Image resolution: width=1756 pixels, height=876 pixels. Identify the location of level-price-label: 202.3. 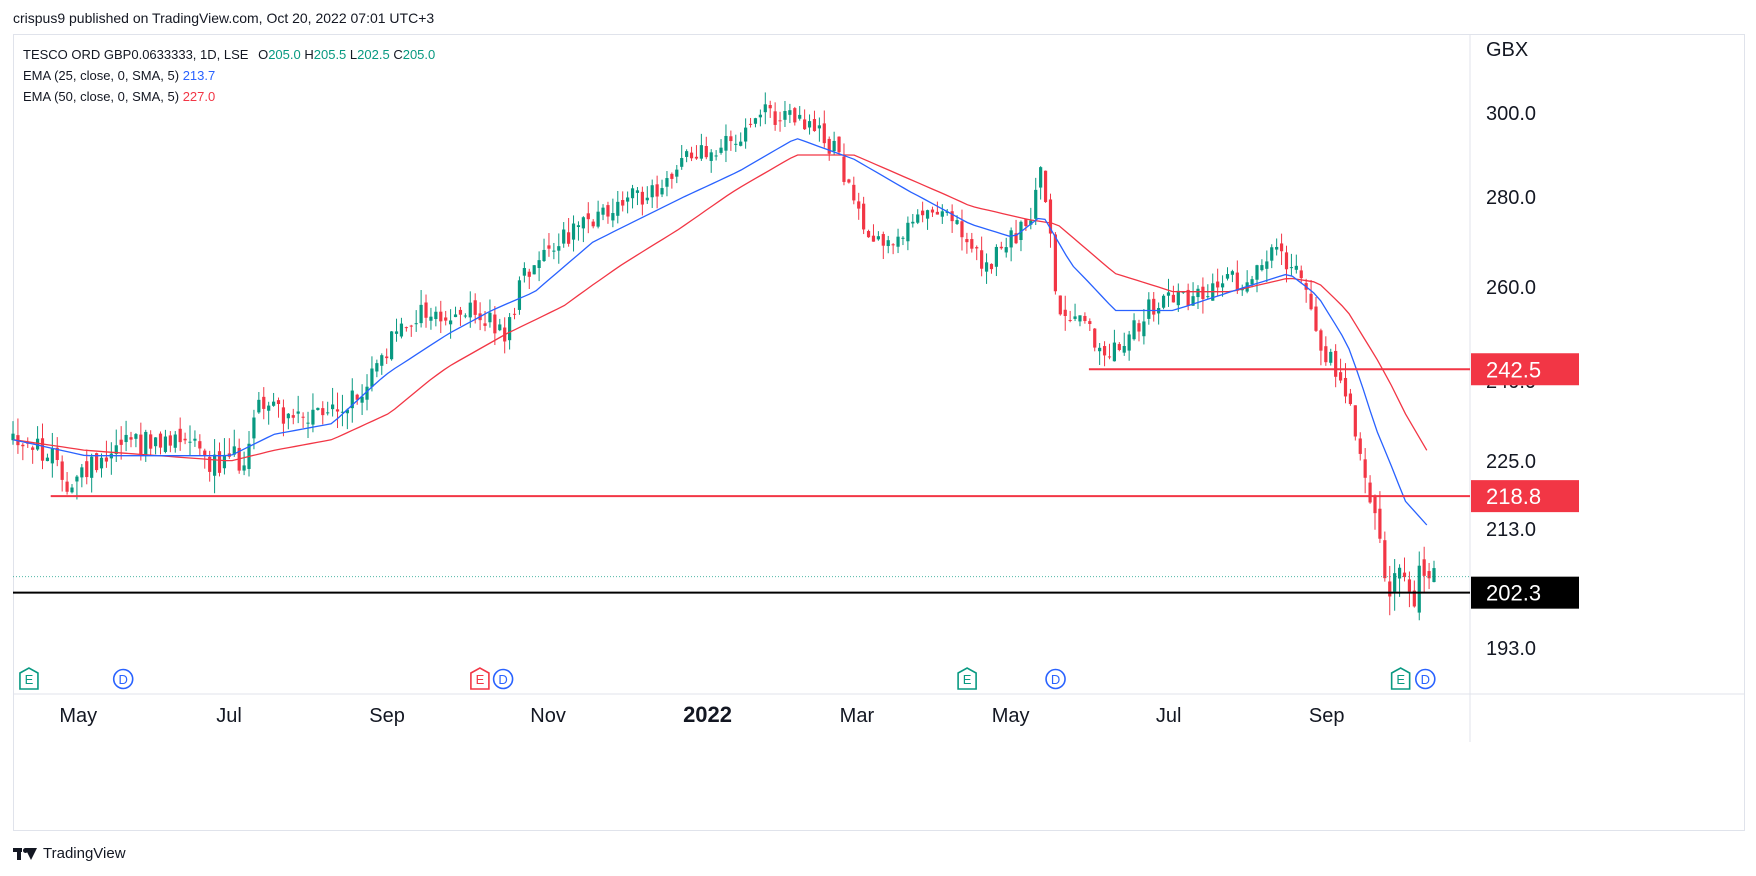
(1513, 593).